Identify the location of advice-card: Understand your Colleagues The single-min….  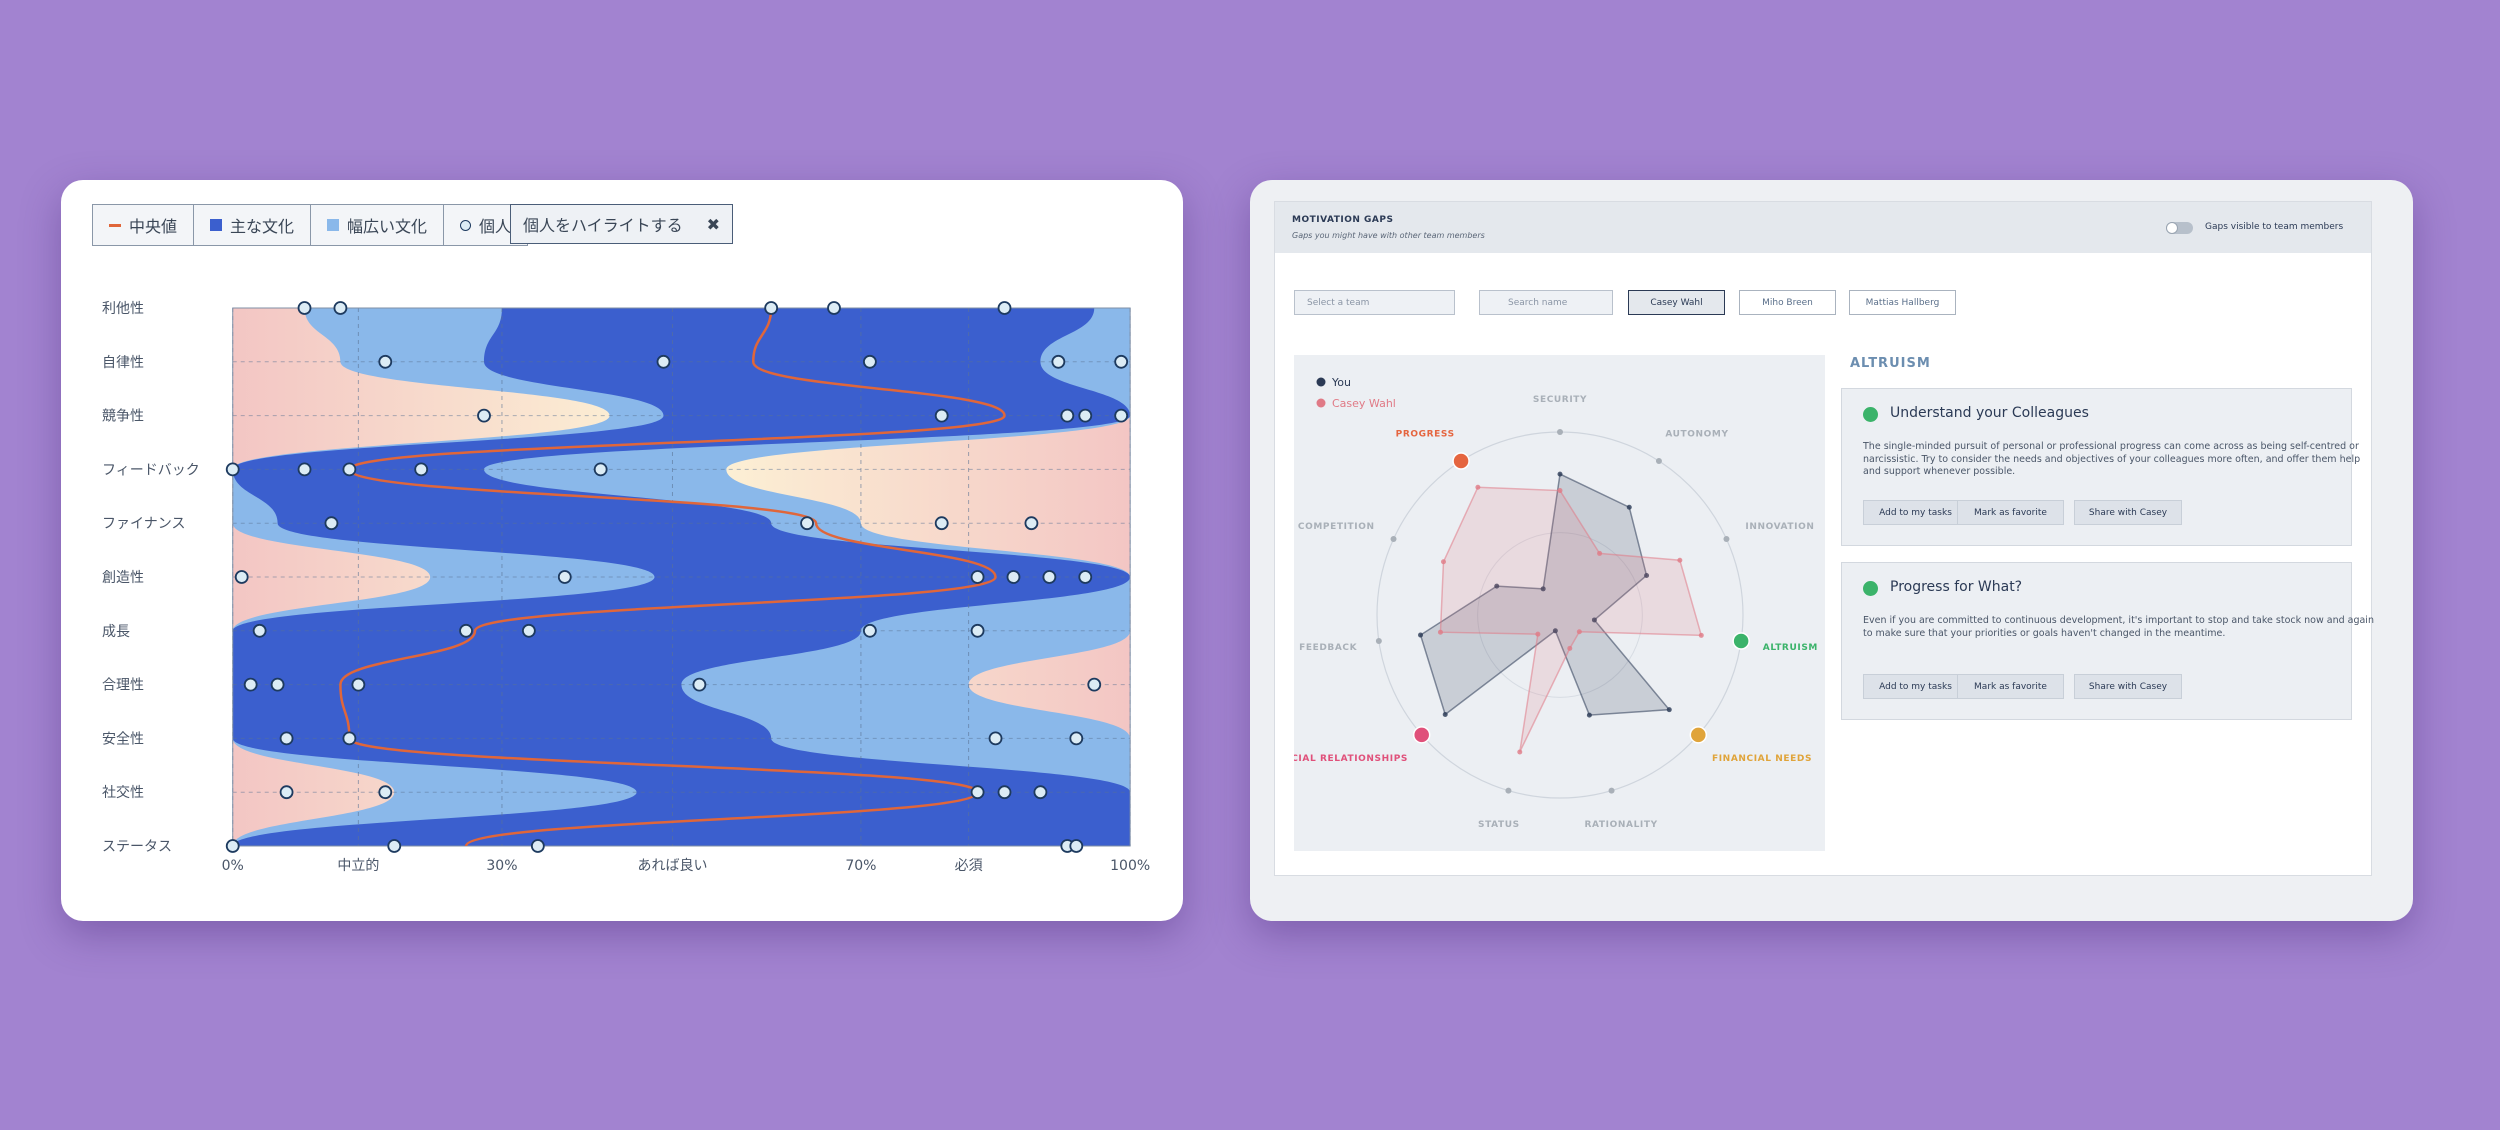
(2100, 467).